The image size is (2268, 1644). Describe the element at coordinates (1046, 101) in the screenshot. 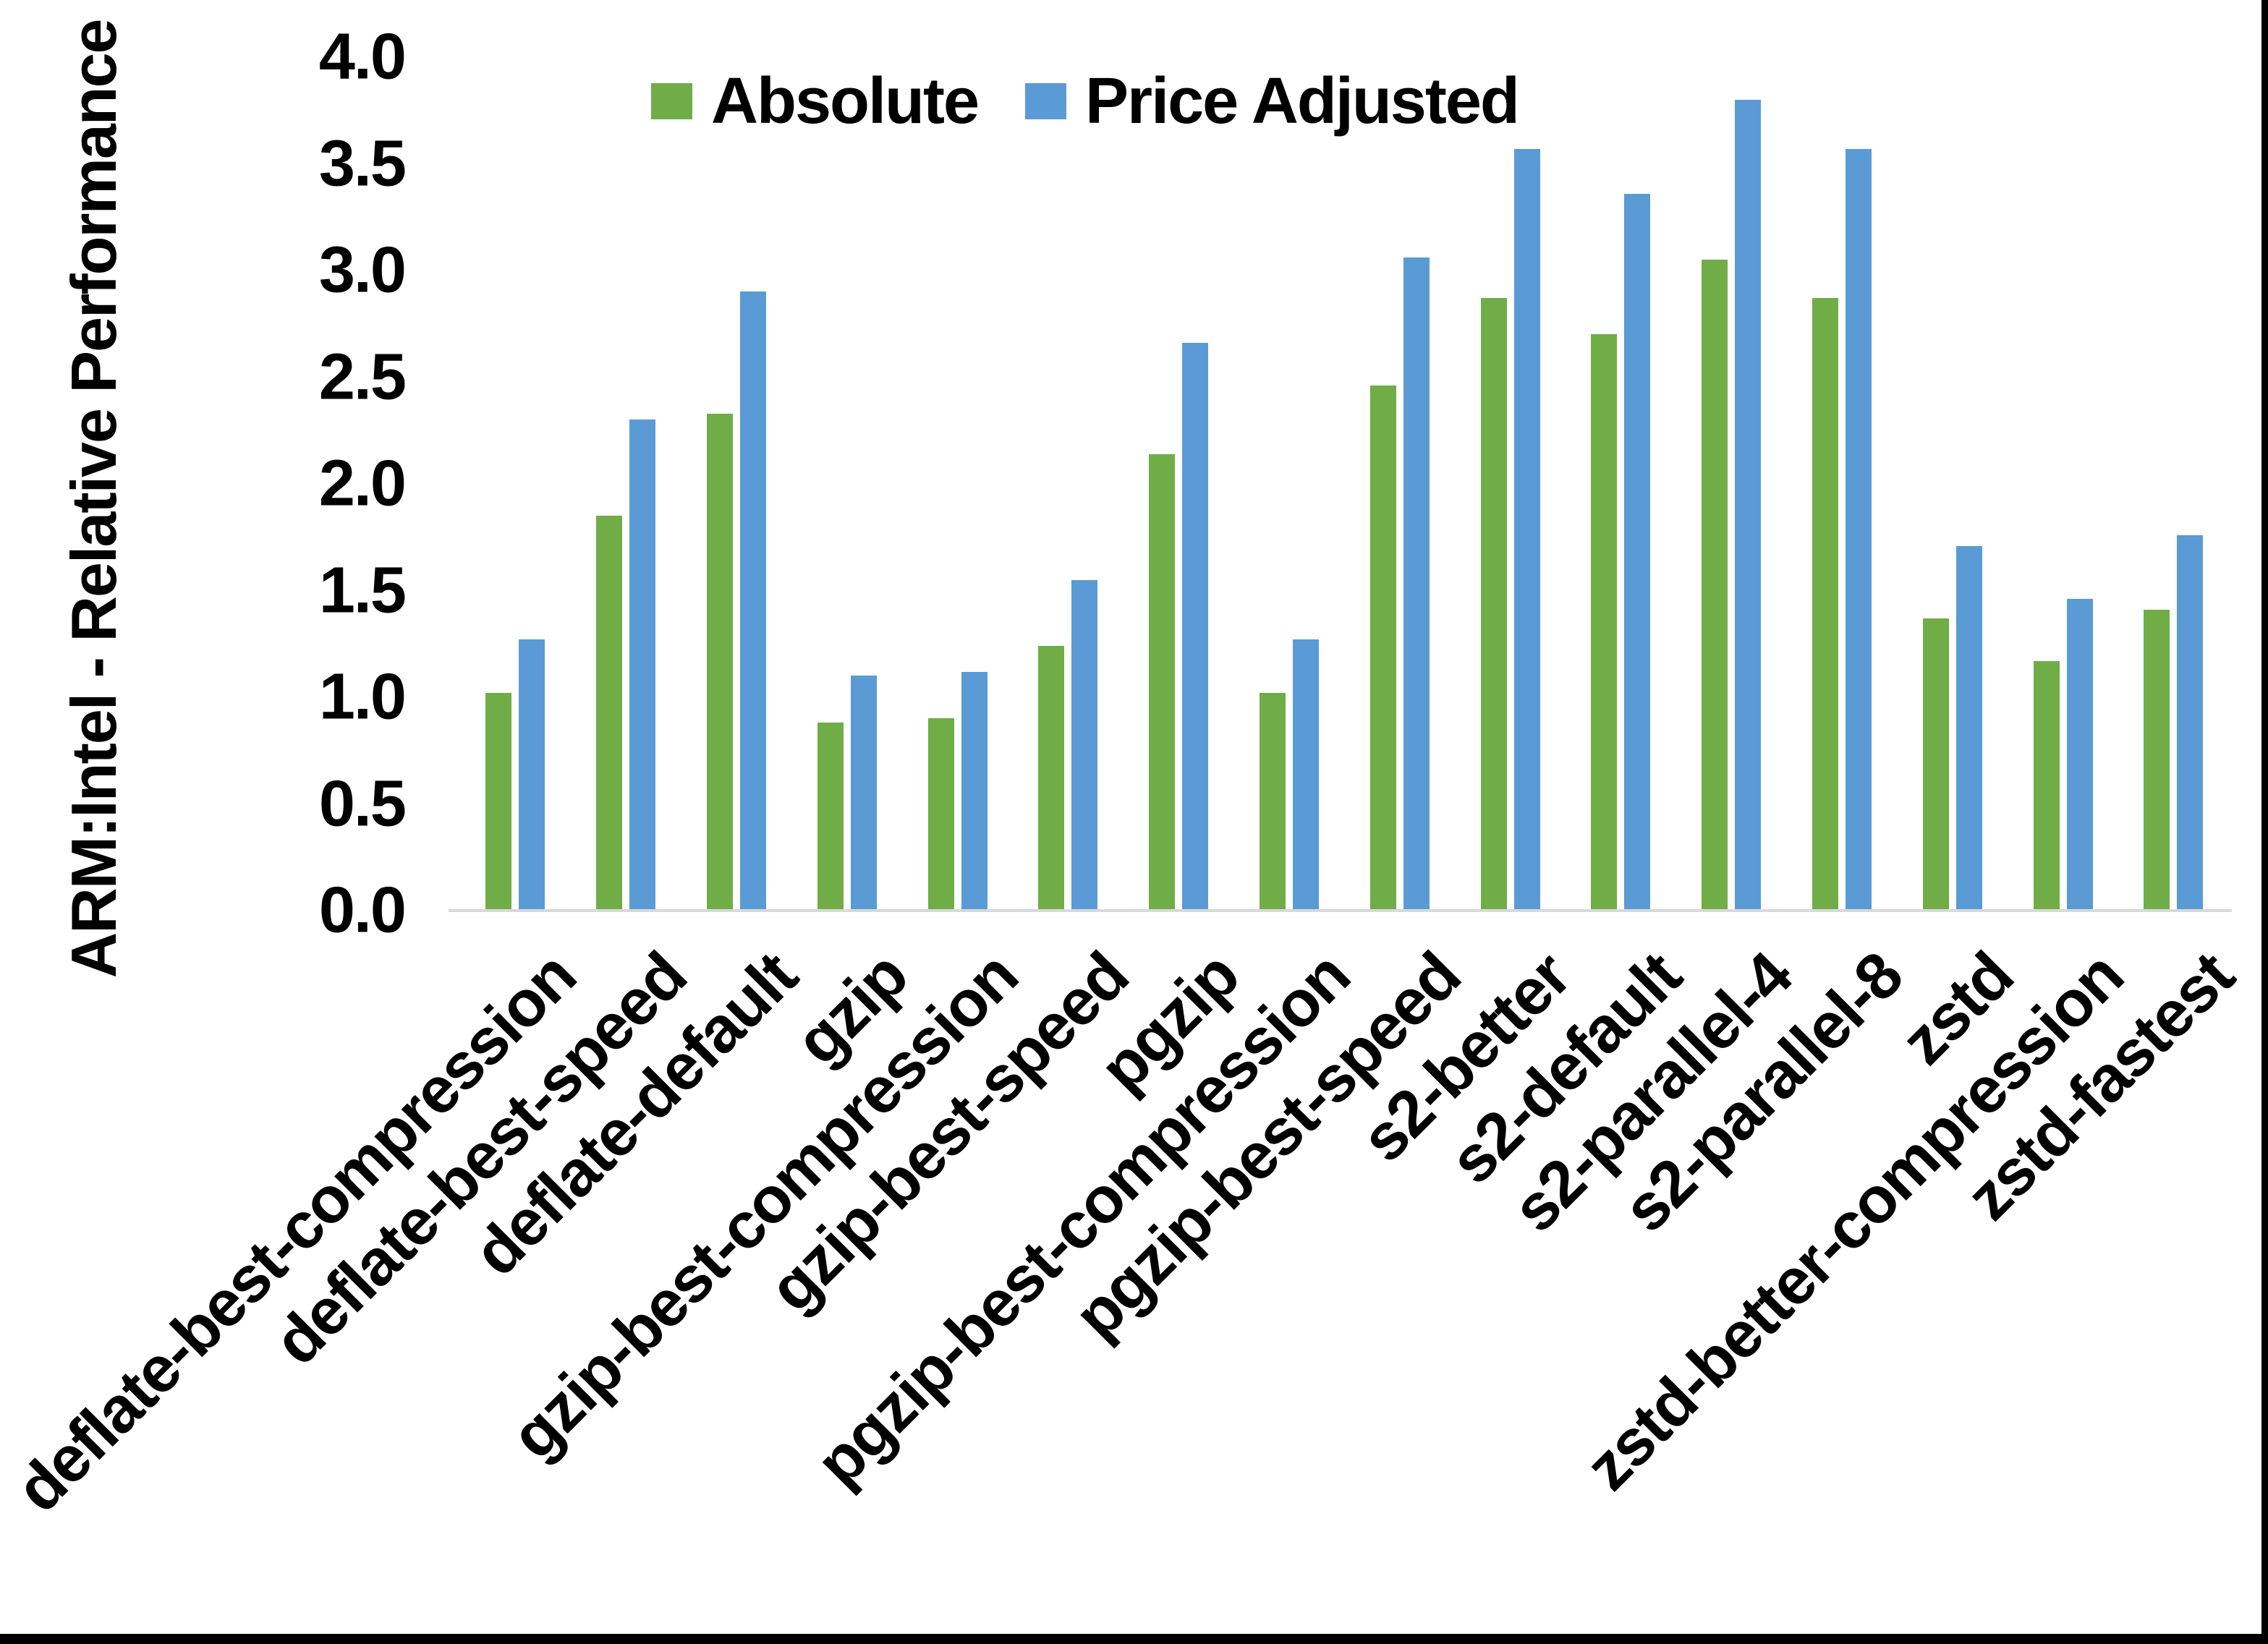

I see `legend-swatch-price-adjusted` at that location.